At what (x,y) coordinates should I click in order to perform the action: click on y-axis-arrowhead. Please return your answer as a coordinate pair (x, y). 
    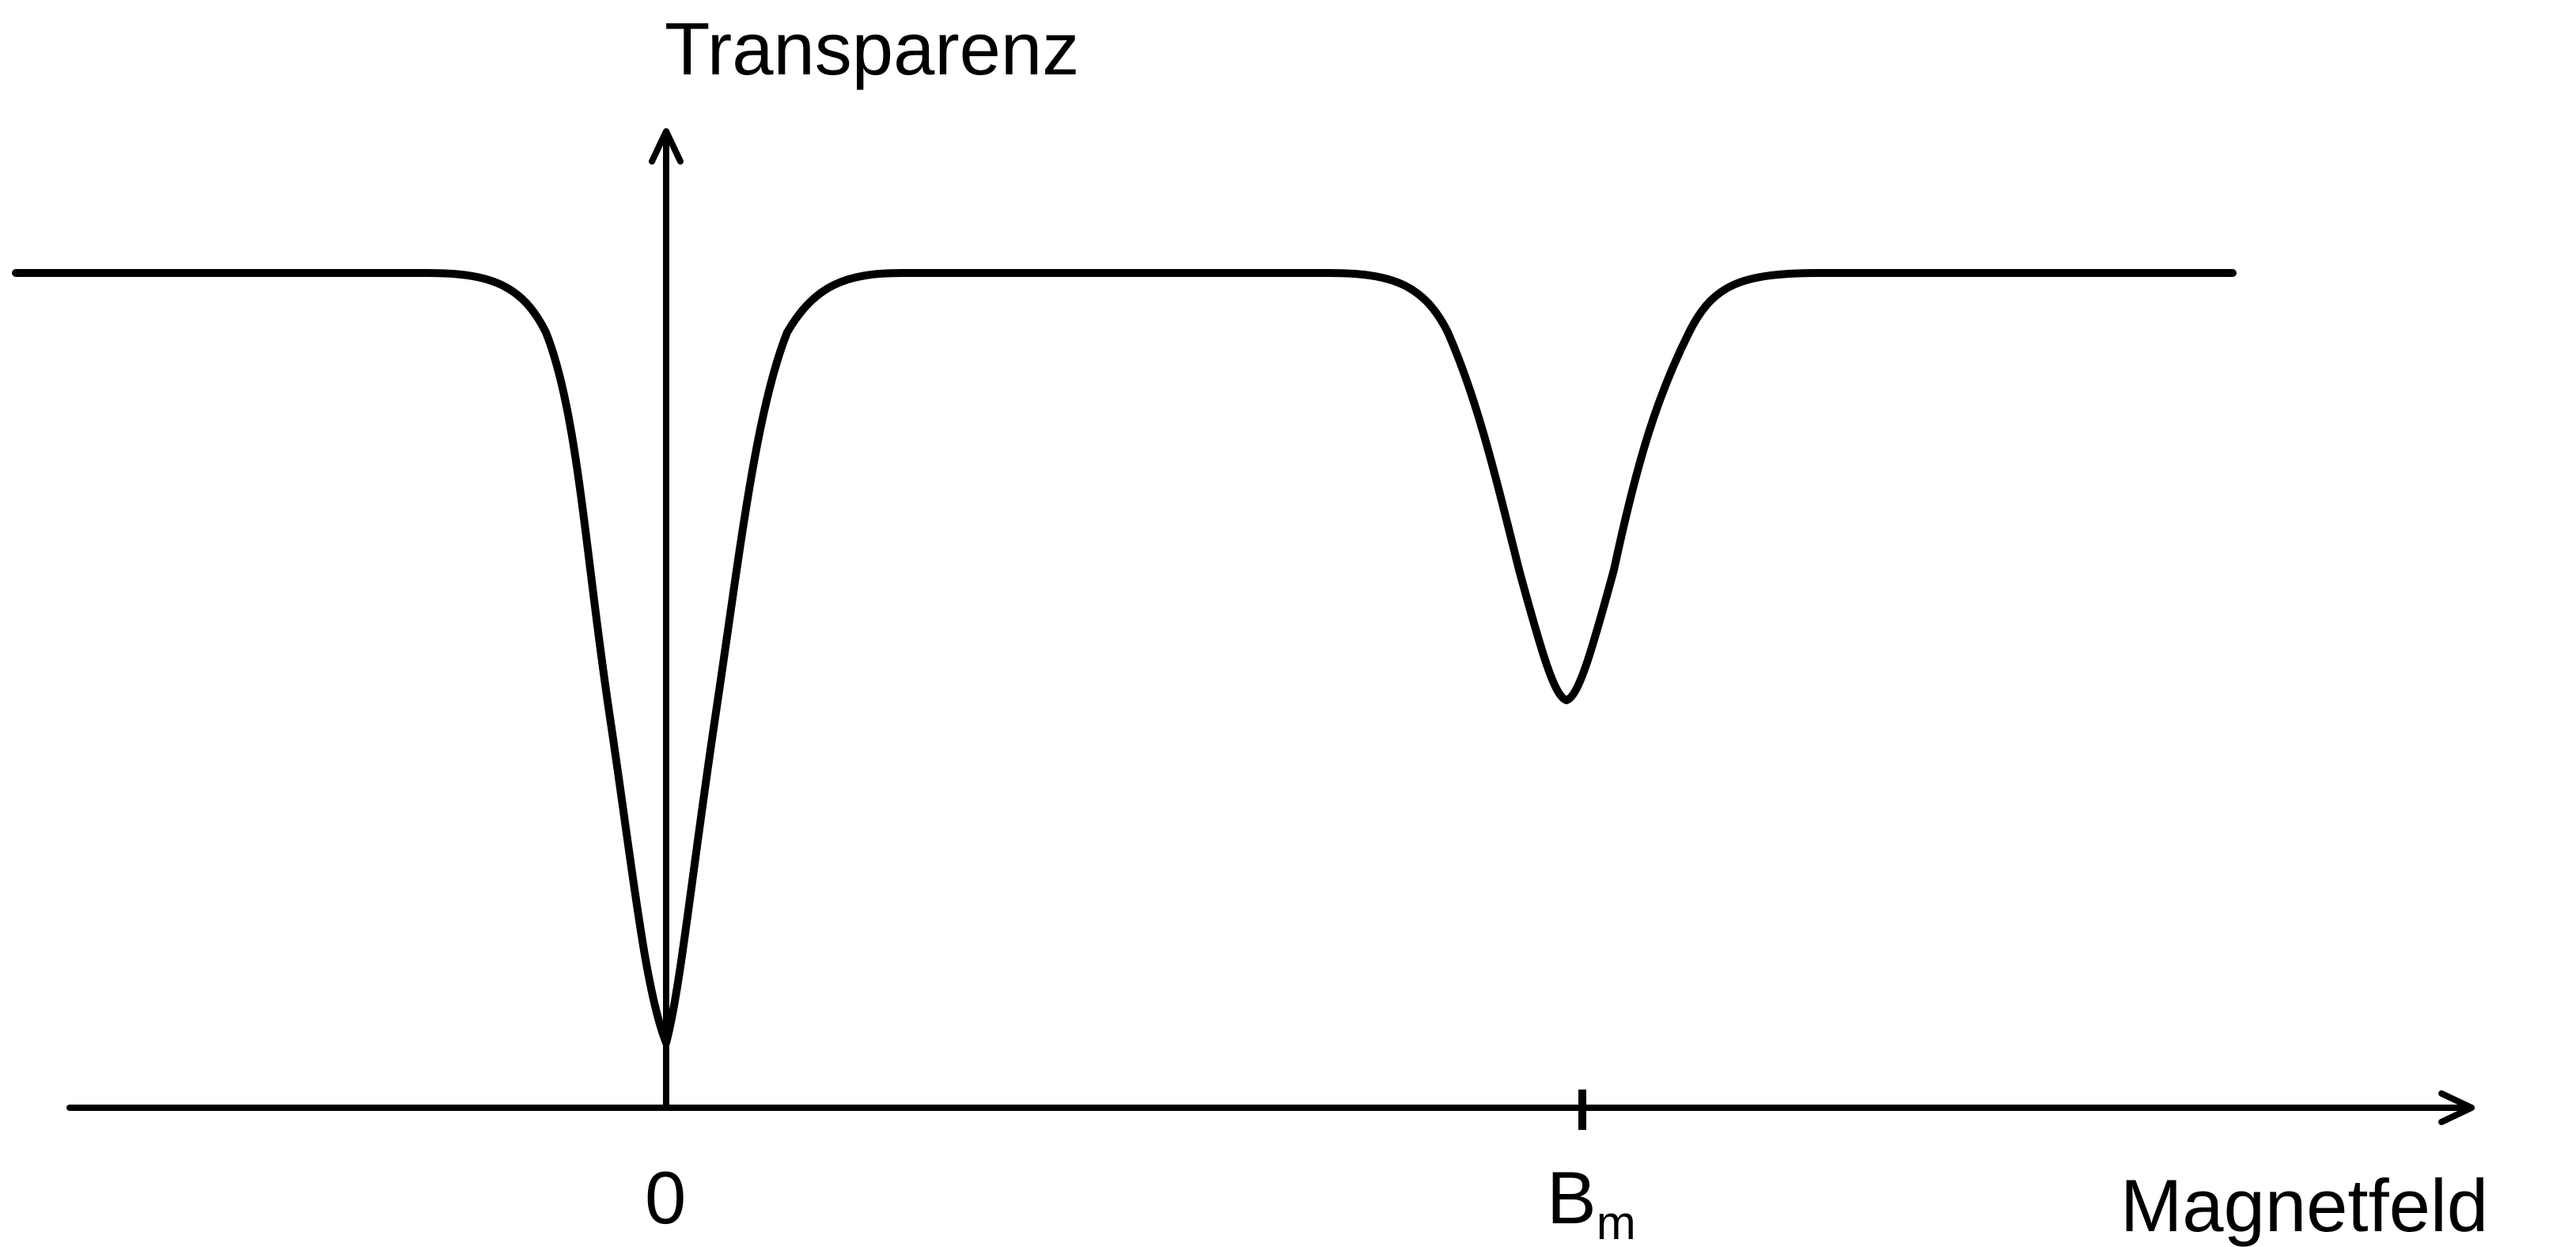
    Looking at the image, I should click on (666, 146).